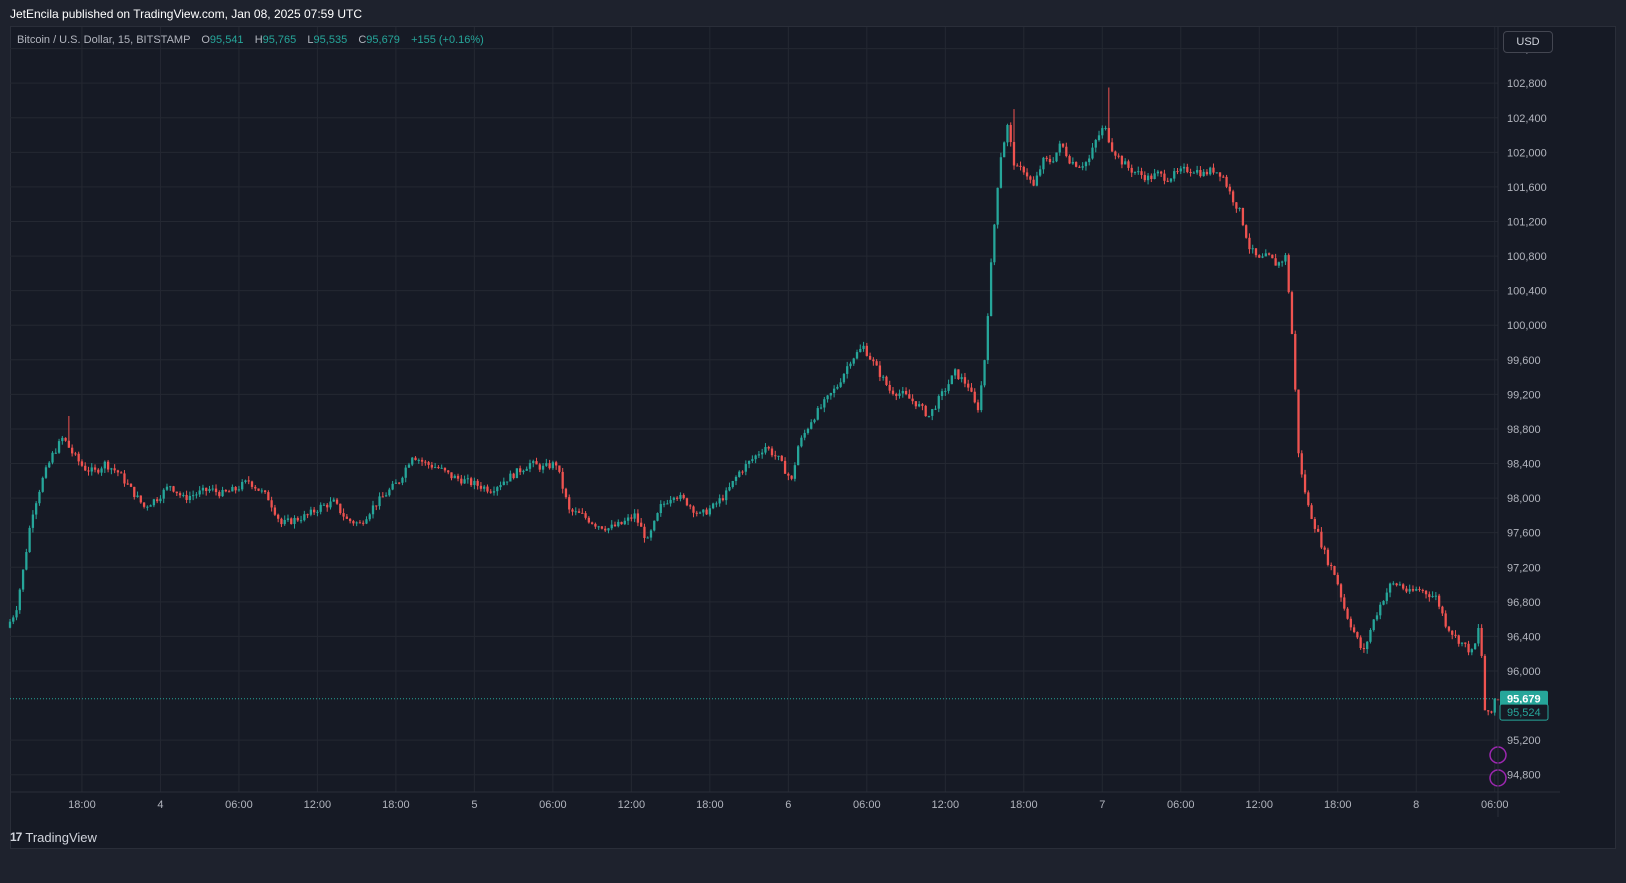 Image resolution: width=1626 pixels, height=883 pixels. I want to click on x-tick-label: 06:00, so click(553, 805).